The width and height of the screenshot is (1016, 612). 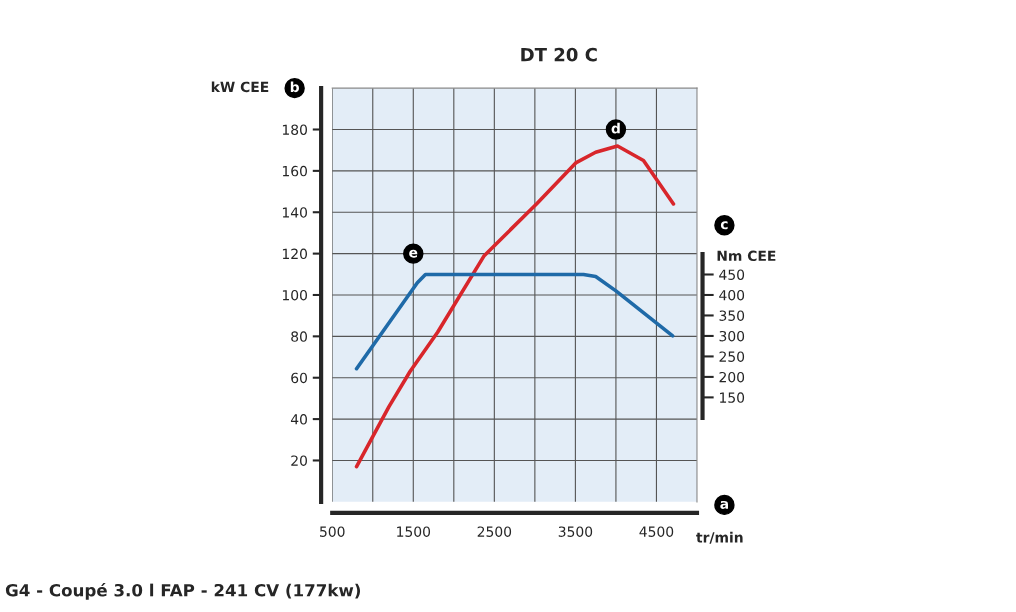 What do you see at coordinates (183, 591) in the screenshot?
I see `text: G4 - Coupé 3.0 l FAP - 241 CV (177kw)` at bounding box center [183, 591].